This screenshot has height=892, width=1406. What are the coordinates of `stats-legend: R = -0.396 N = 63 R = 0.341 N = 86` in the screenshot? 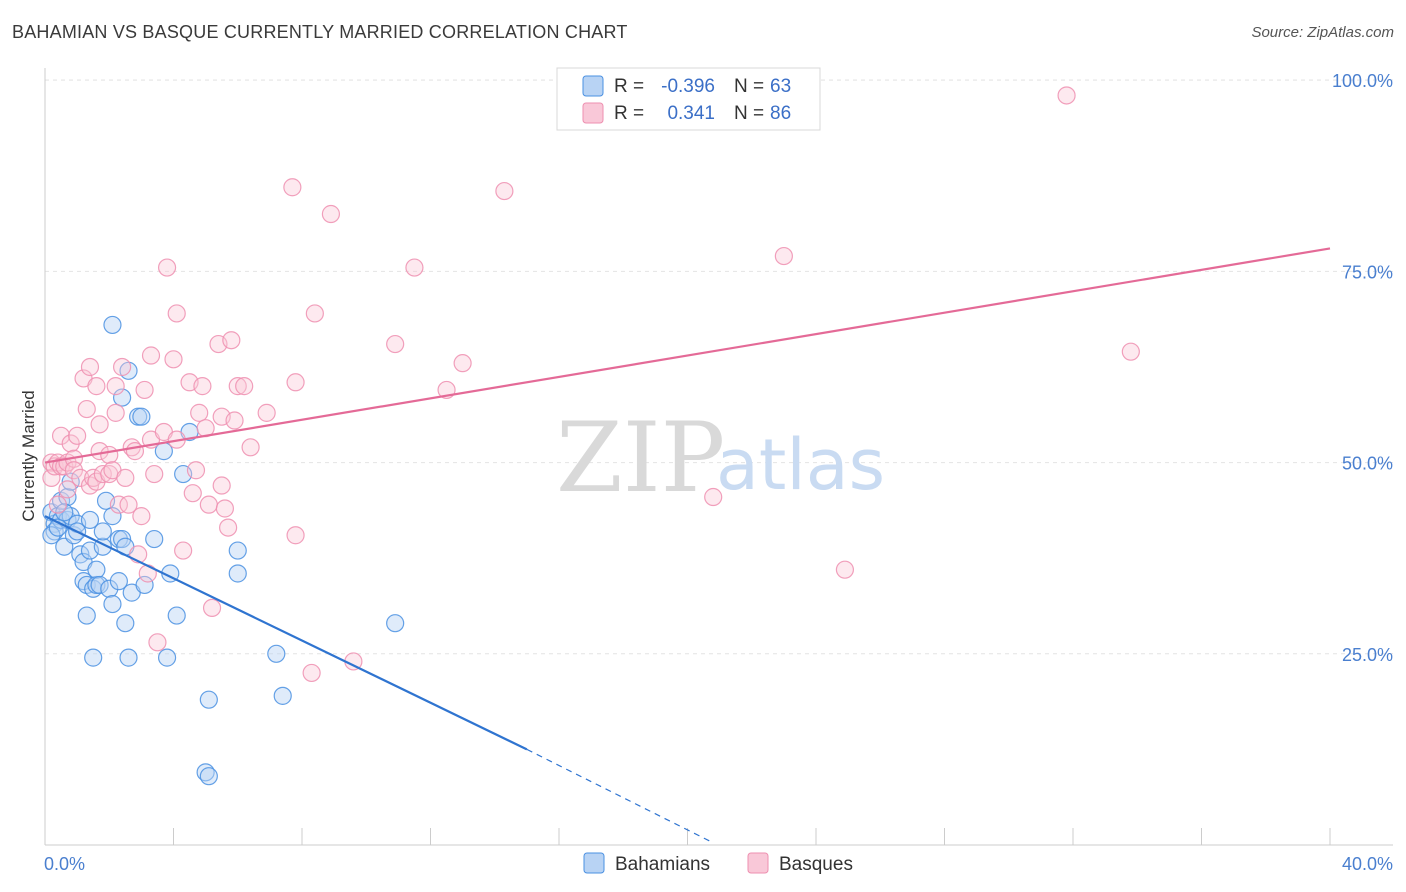 It's located at (688, 99).